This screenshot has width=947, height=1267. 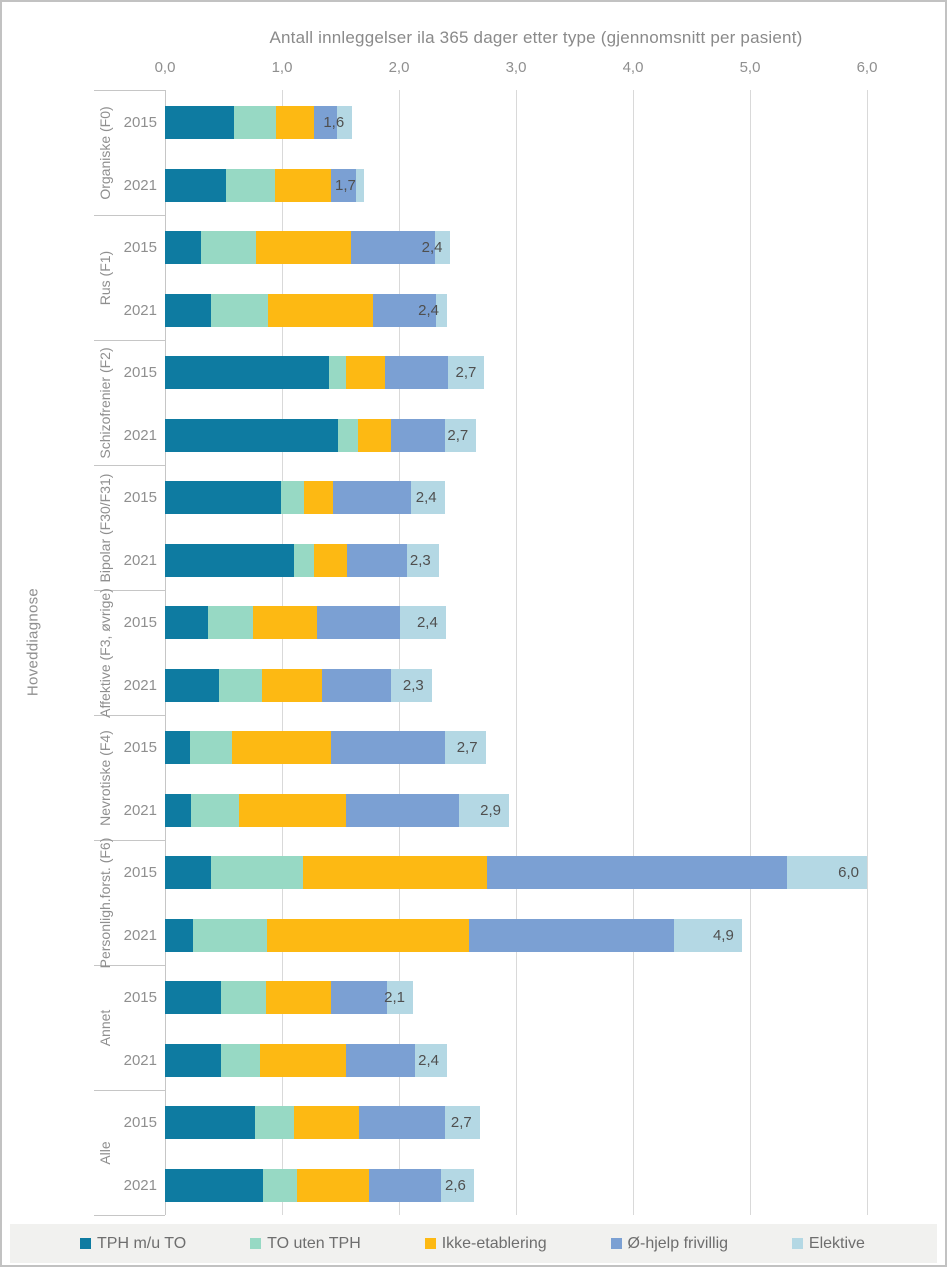 I want to click on data-label: 2,3, so click(x=413, y=685).